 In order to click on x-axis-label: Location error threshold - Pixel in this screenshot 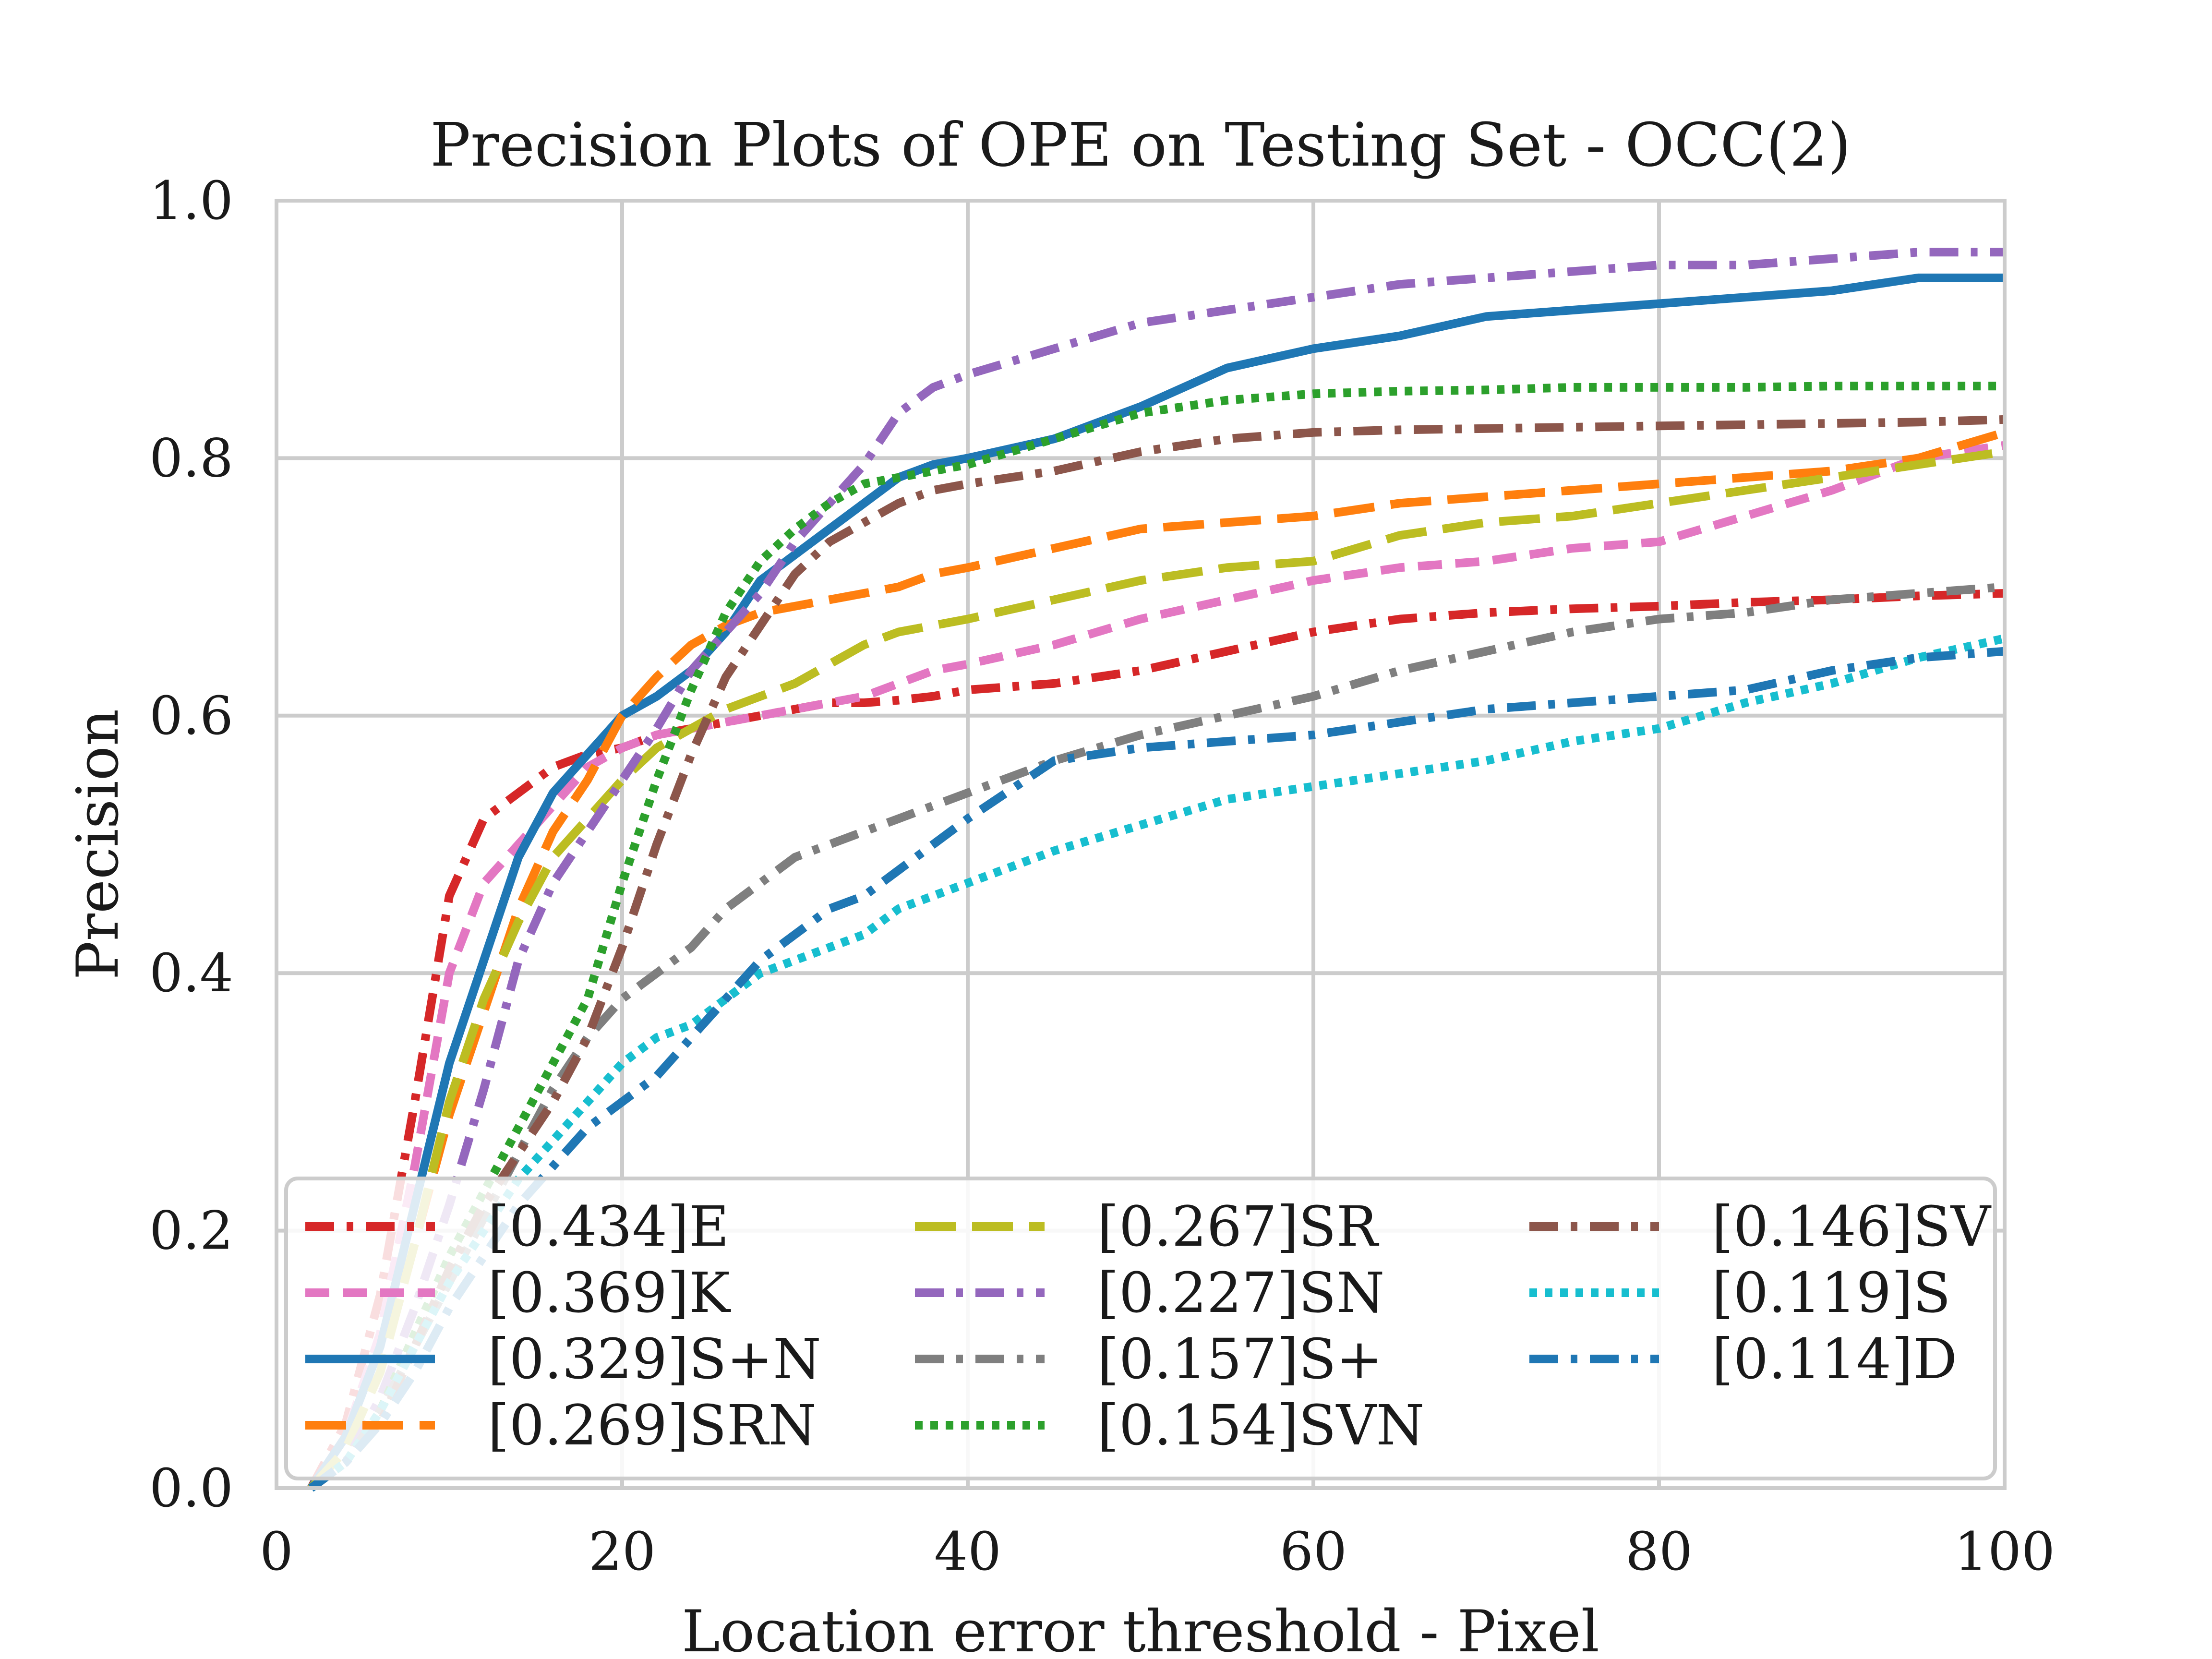, I will do `click(1140, 1629)`.